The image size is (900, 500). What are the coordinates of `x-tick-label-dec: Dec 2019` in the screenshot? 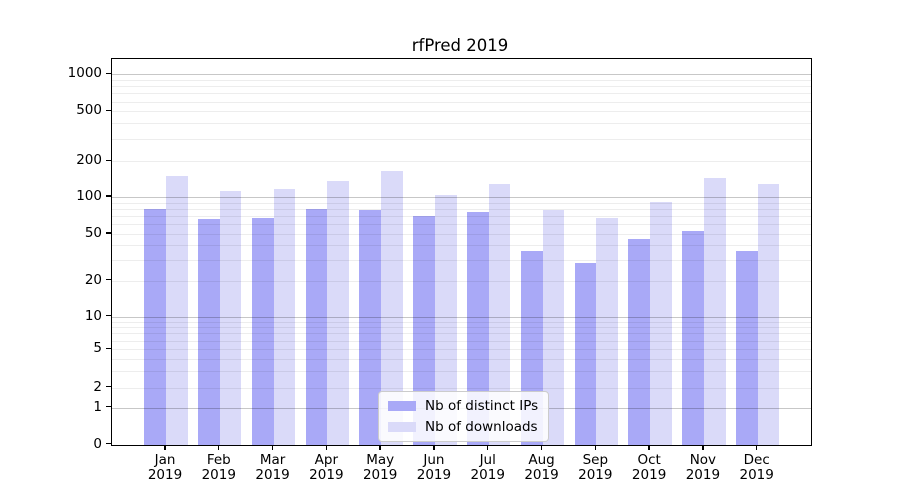 It's located at (757, 467).